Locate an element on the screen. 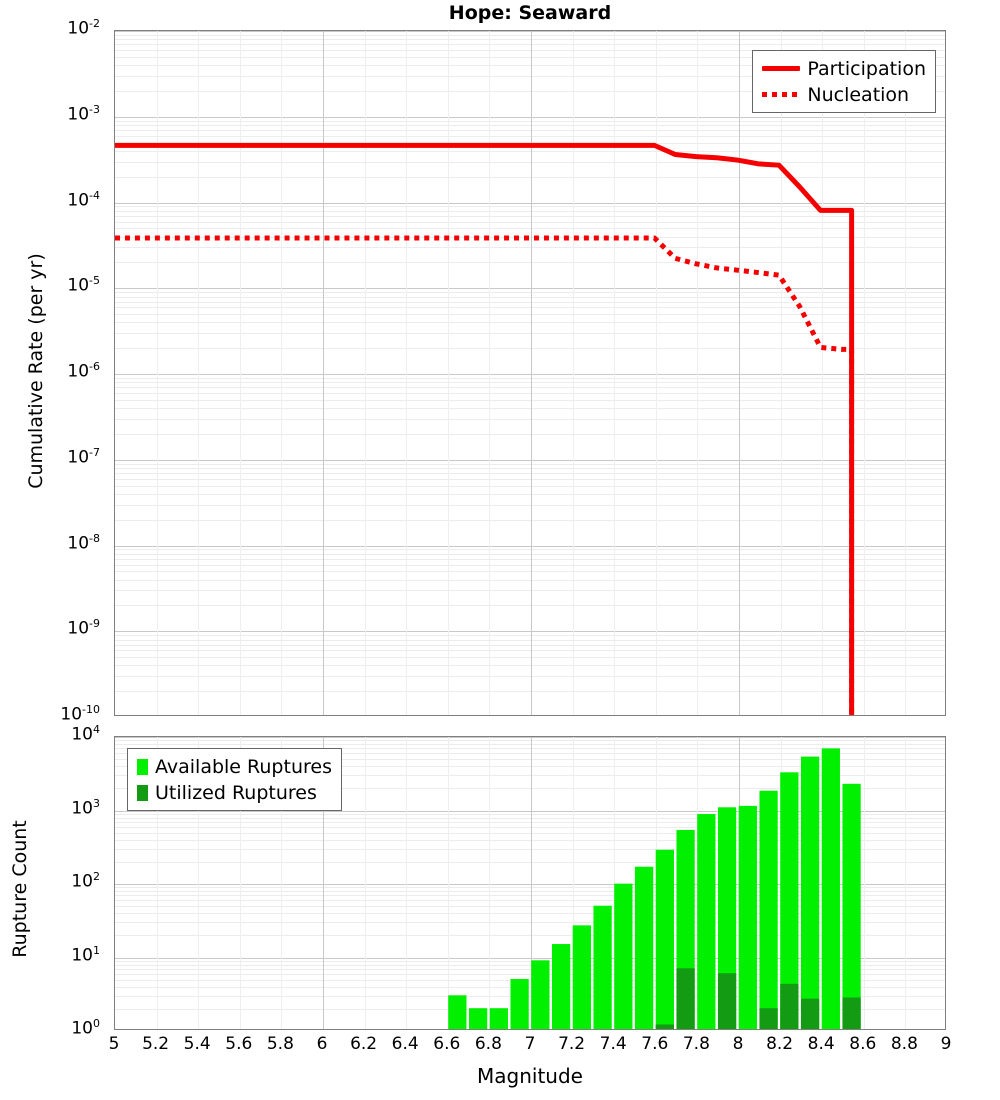  participation-line-swatch is located at coordinates (781, 68).